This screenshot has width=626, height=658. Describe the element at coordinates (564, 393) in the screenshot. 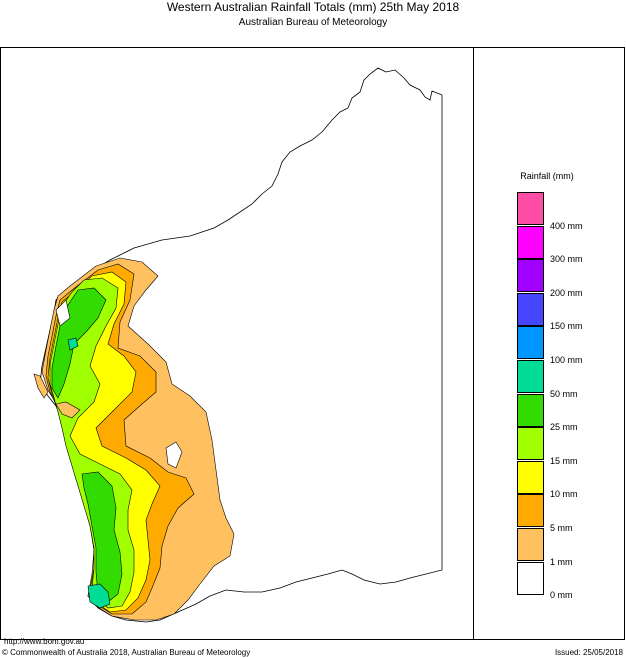

I see `legend-label: 50 mm` at that location.